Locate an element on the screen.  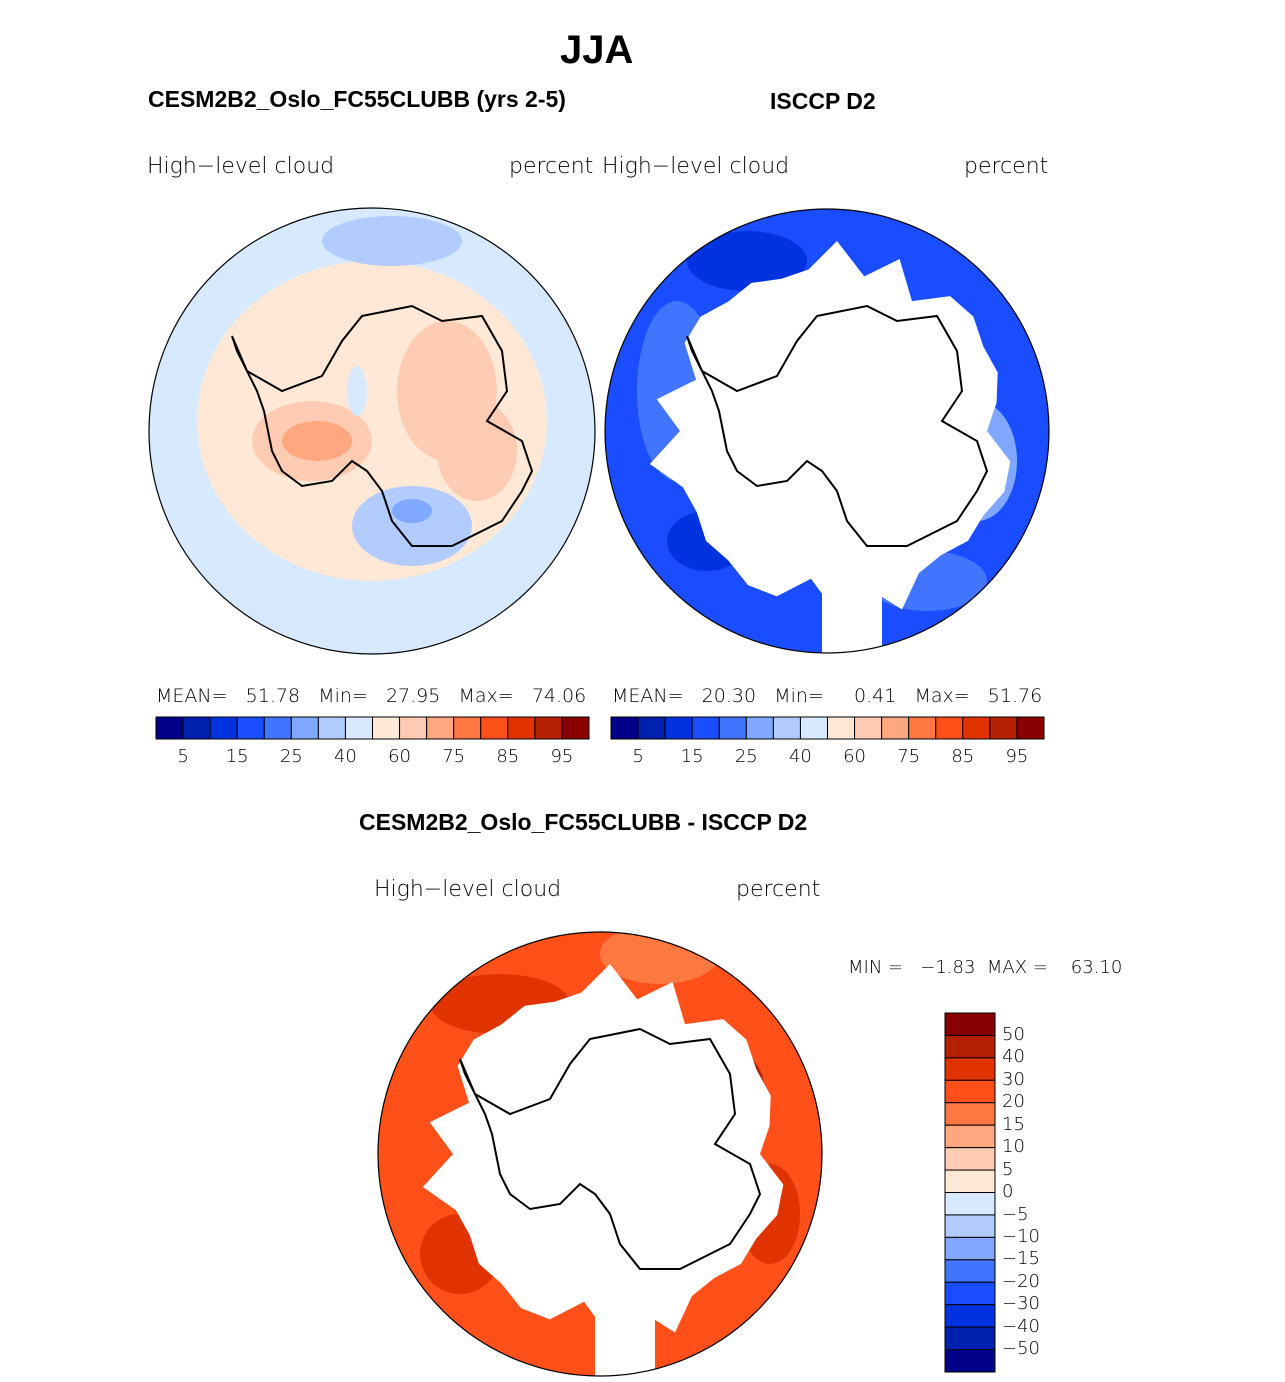
obs-map is located at coordinates (827, 431).